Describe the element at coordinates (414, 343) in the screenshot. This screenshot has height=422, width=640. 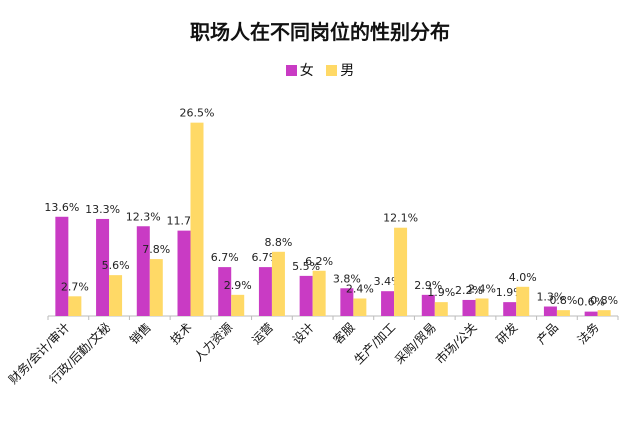
I see `x-tick-label: 采购/贸易` at that location.